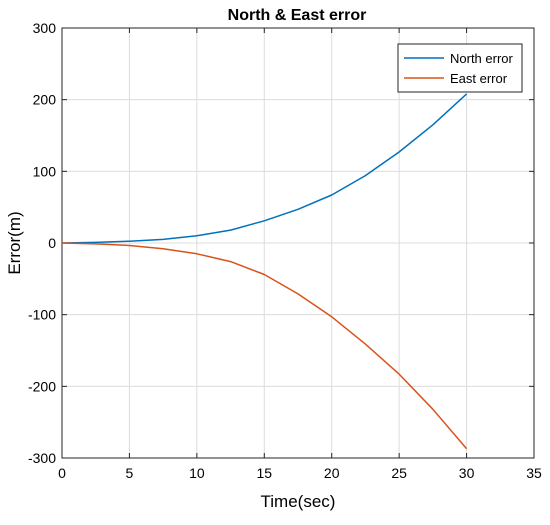 This screenshot has width=550, height=525. Describe the element at coordinates (45, 28) in the screenshot. I see `y-tick-label: 300` at that location.